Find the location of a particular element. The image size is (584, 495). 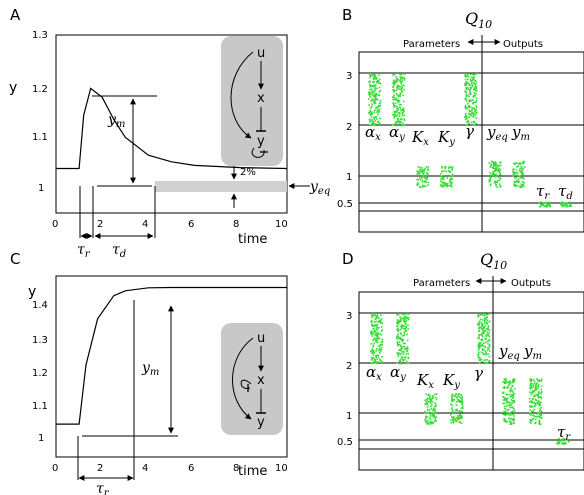

panel-letter-d: D is located at coordinates (348, 259).